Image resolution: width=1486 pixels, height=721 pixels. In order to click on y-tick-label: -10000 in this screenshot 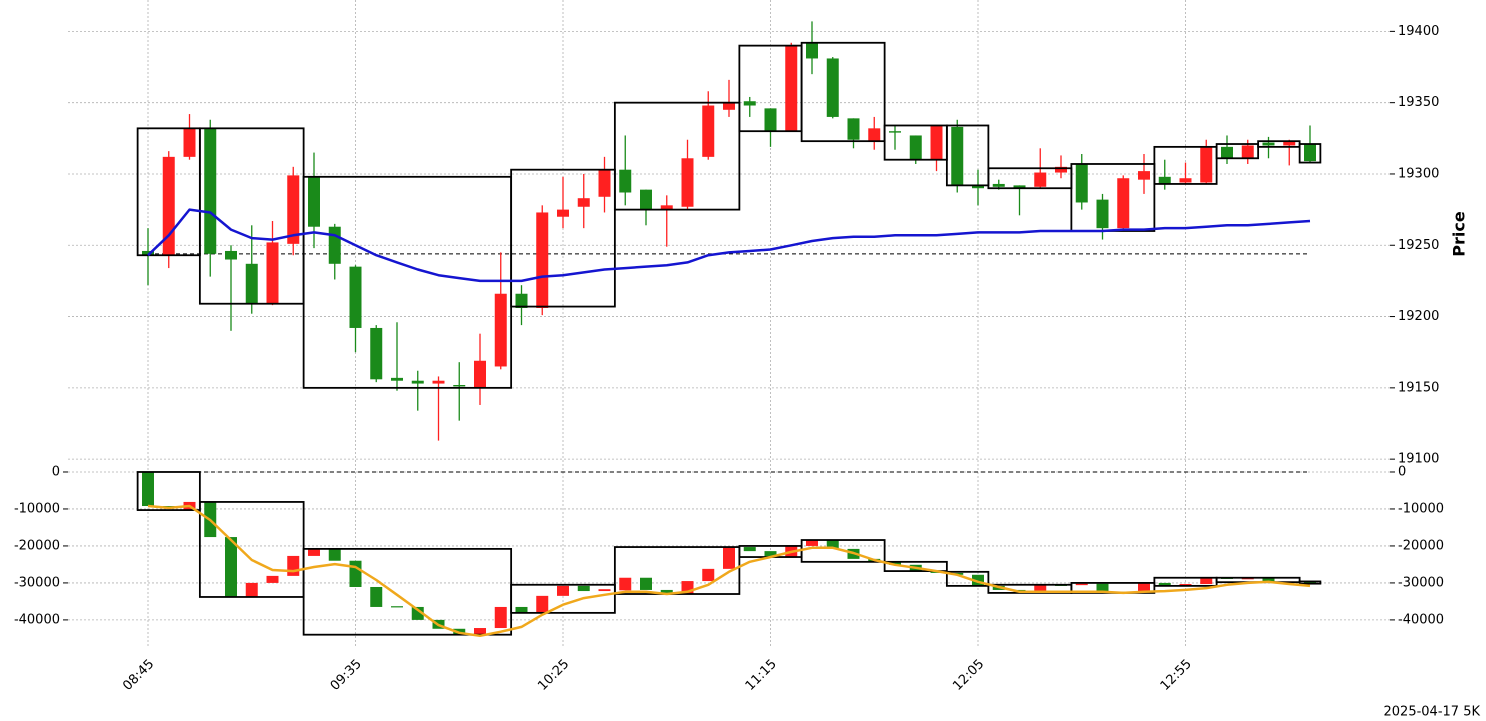, I will do `click(37, 508)`.